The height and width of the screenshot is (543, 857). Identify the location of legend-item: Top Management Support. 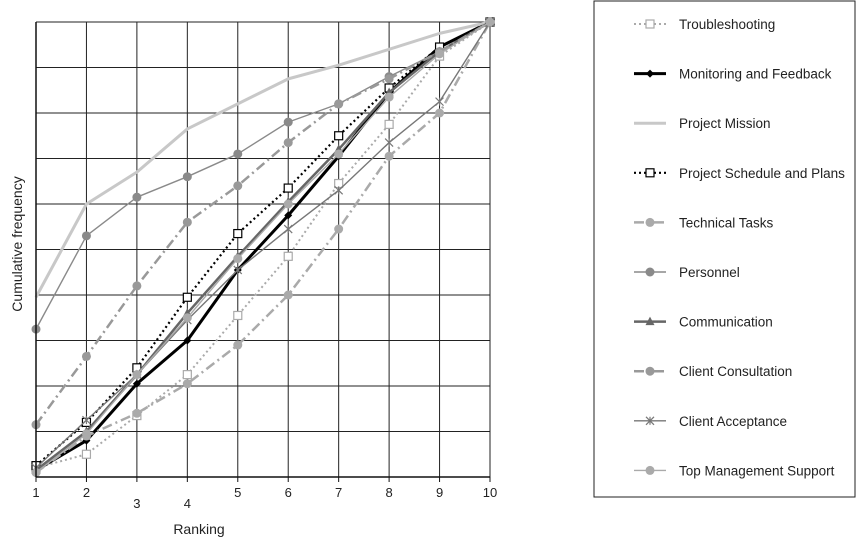
(734, 470).